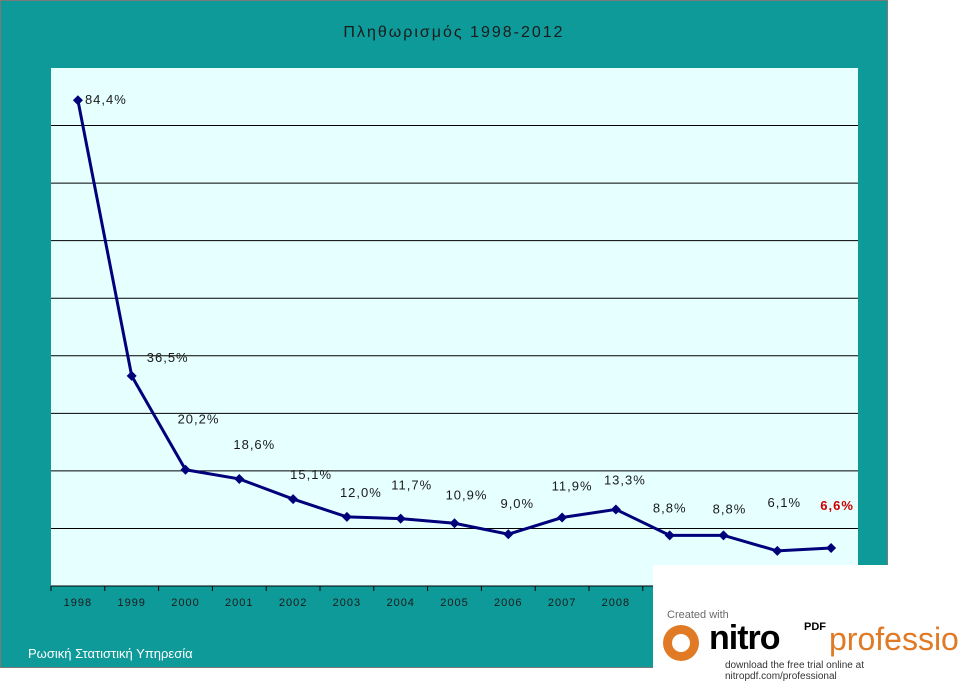  What do you see at coordinates (572, 486) in the screenshot?
I see `data-label: 11,9%` at bounding box center [572, 486].